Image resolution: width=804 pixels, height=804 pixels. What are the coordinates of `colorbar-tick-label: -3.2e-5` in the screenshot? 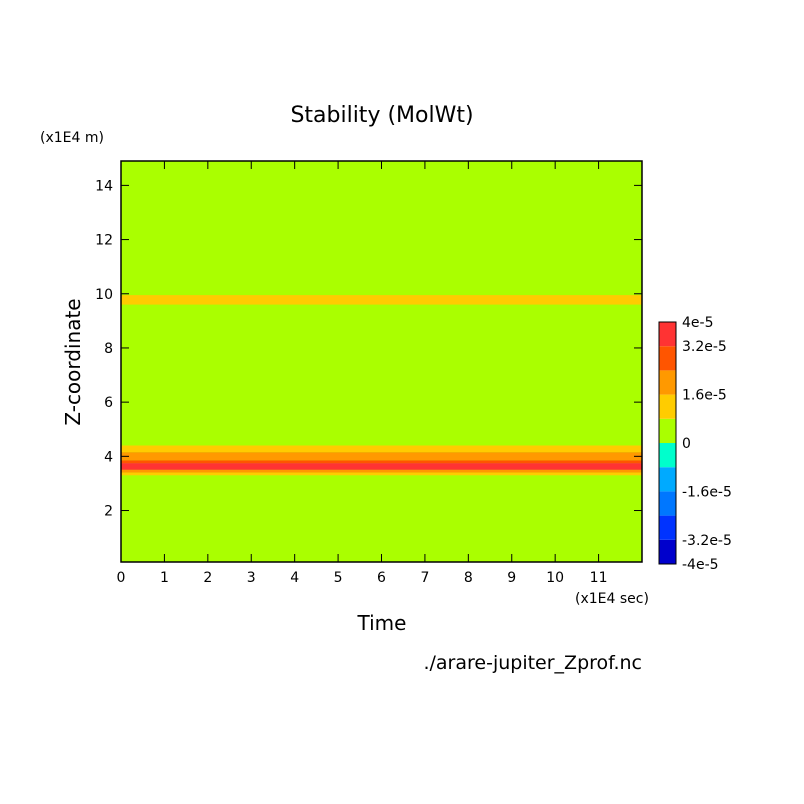 It's located at (707, 541).